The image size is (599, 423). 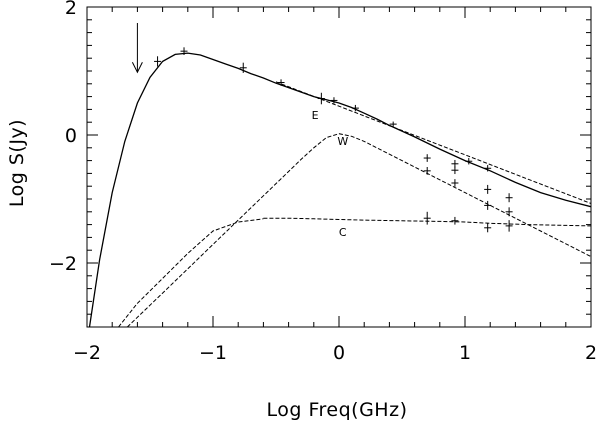 What do you see at coordinates (17, 163) in the screenshot?
I see `y-axis-label: Log S(Jy)` at bounding box center [17, 163].